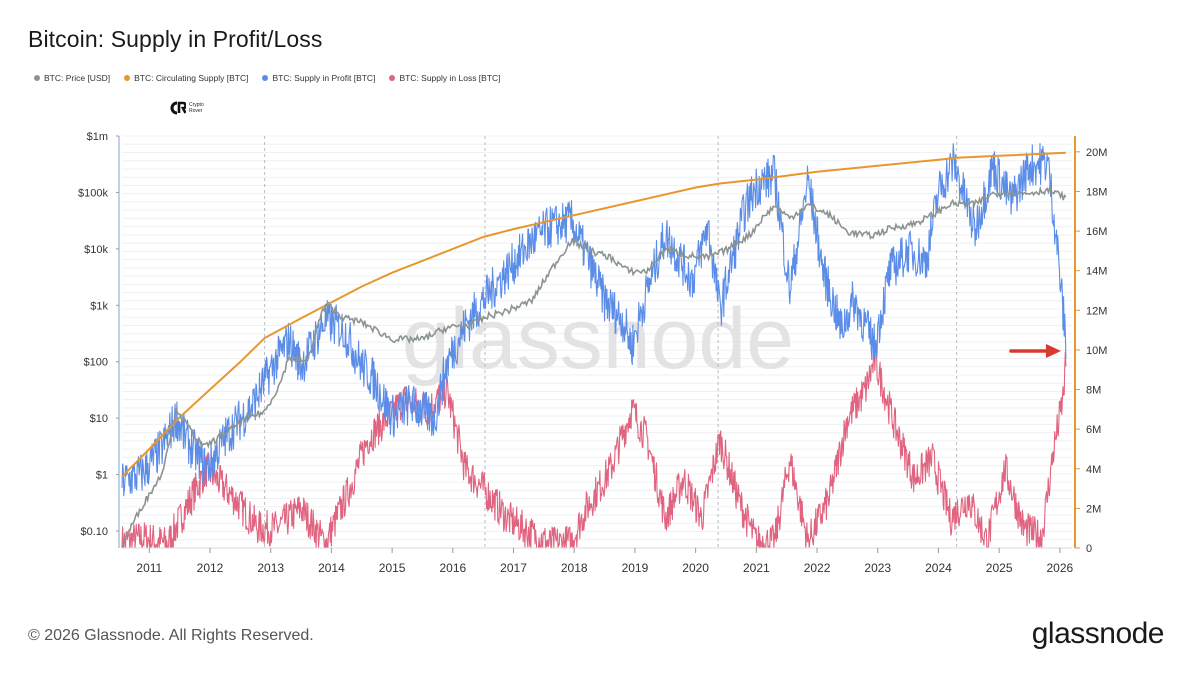 The height and width of the screenshot is (675, 1200). I want to click on legend-label-circulating-supply: BTC: Circulating Supply [BTC], so click(191, 78).